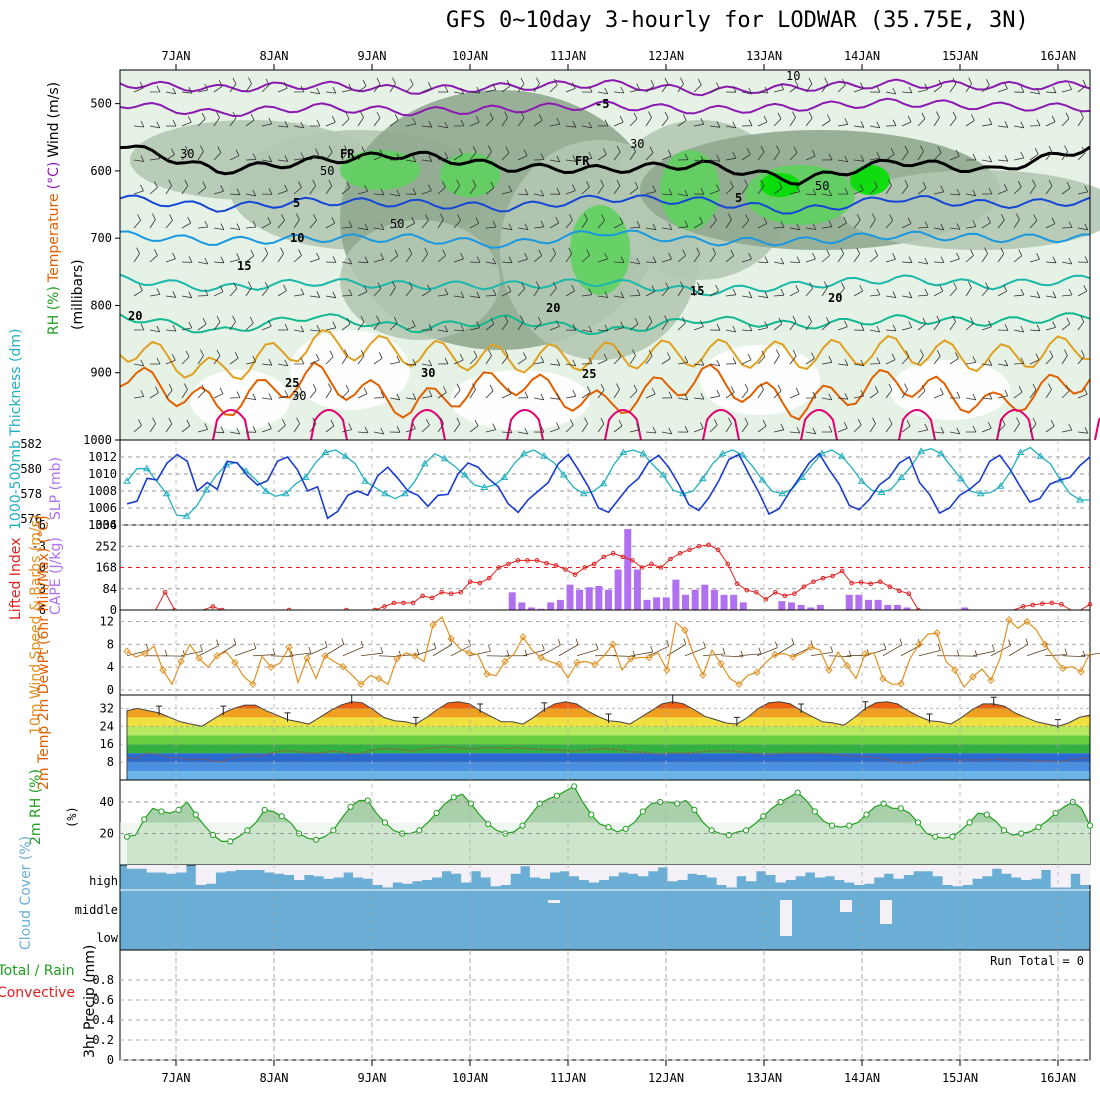 The image size is (1100, 1100). I want to click on y-tick-label: 600, so click(101, 171).